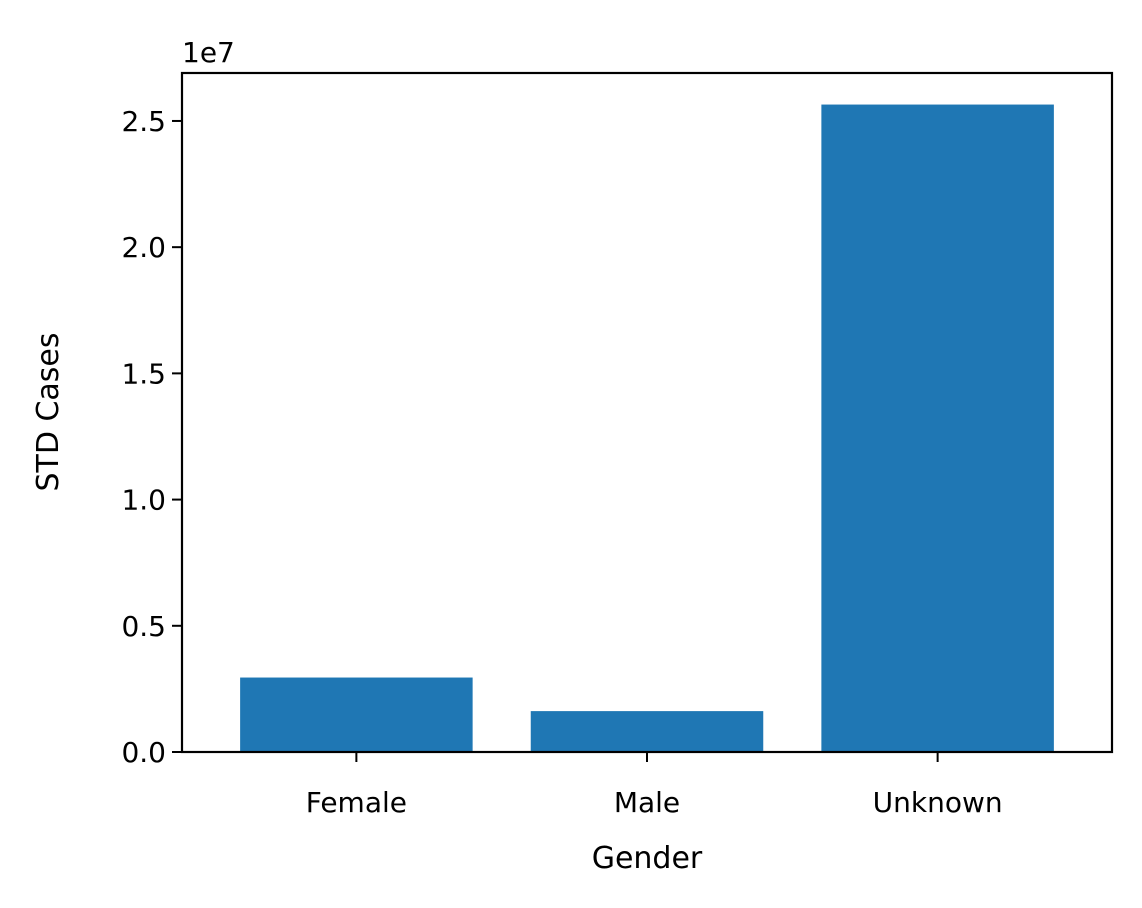  Describe the element at coordinates (143, 121) in the screenshot. I see `y-tick-label: 2.5` at that location.